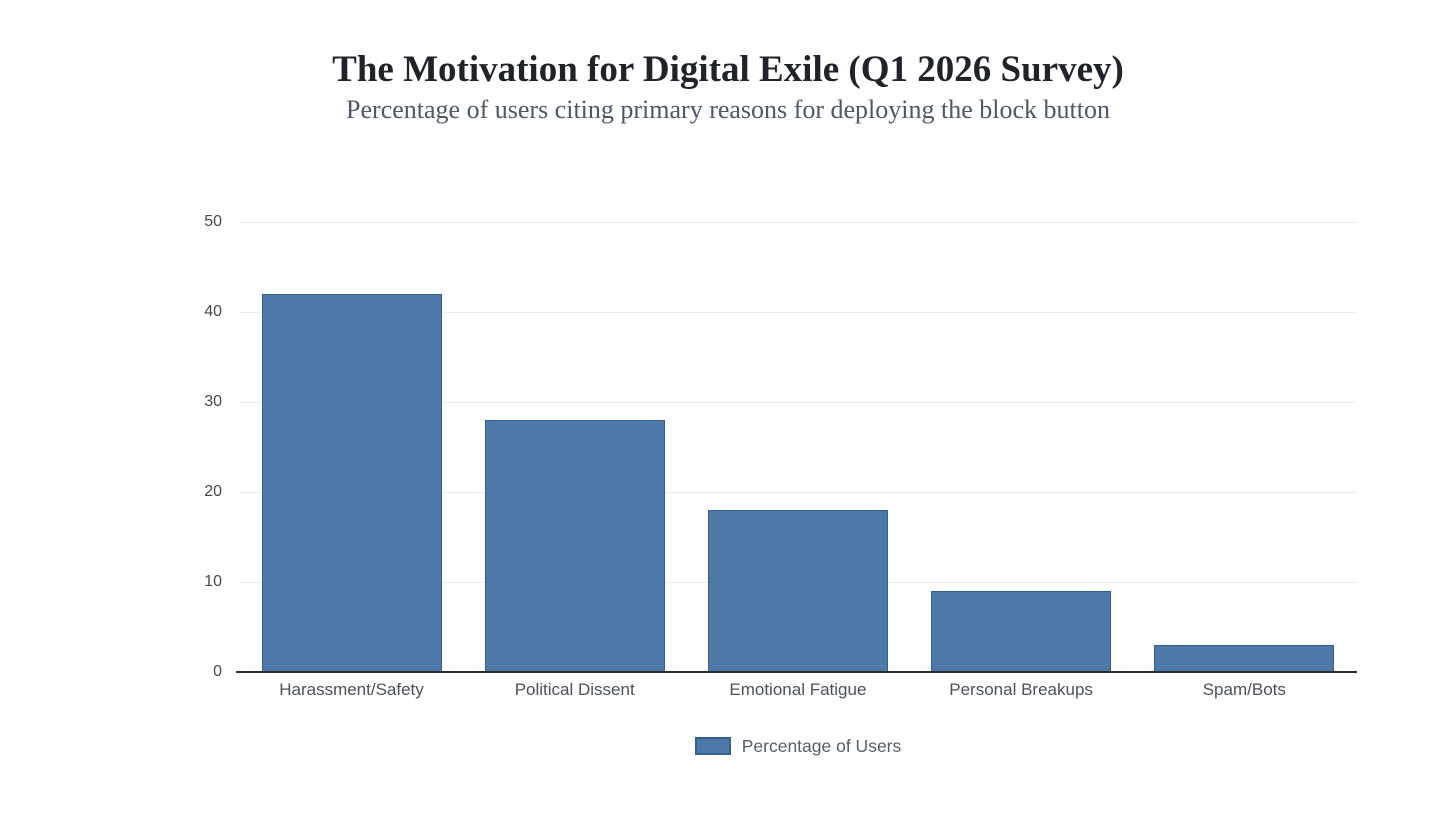 The width and height of the screenshot is (1456, 819). What do you see at coordinates (712, 746) in the screenshot?
I see `legend-swatch-icon` at bounding box center [712, 746].